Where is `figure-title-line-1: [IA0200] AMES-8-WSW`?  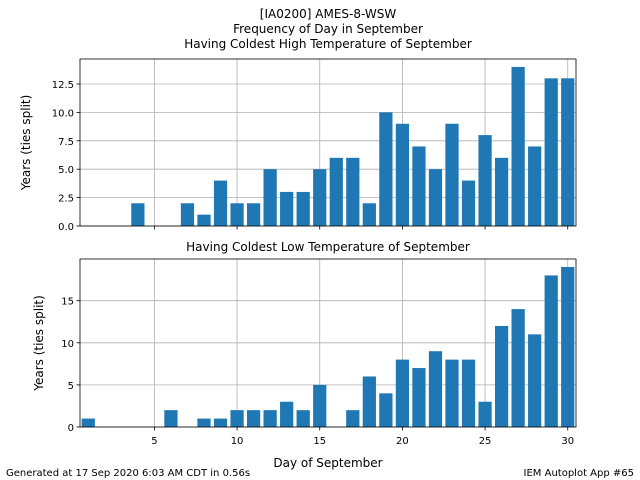 figure-title-line-1: [IA0200] AMES-8-WSW is located at coordinates (328, 14).